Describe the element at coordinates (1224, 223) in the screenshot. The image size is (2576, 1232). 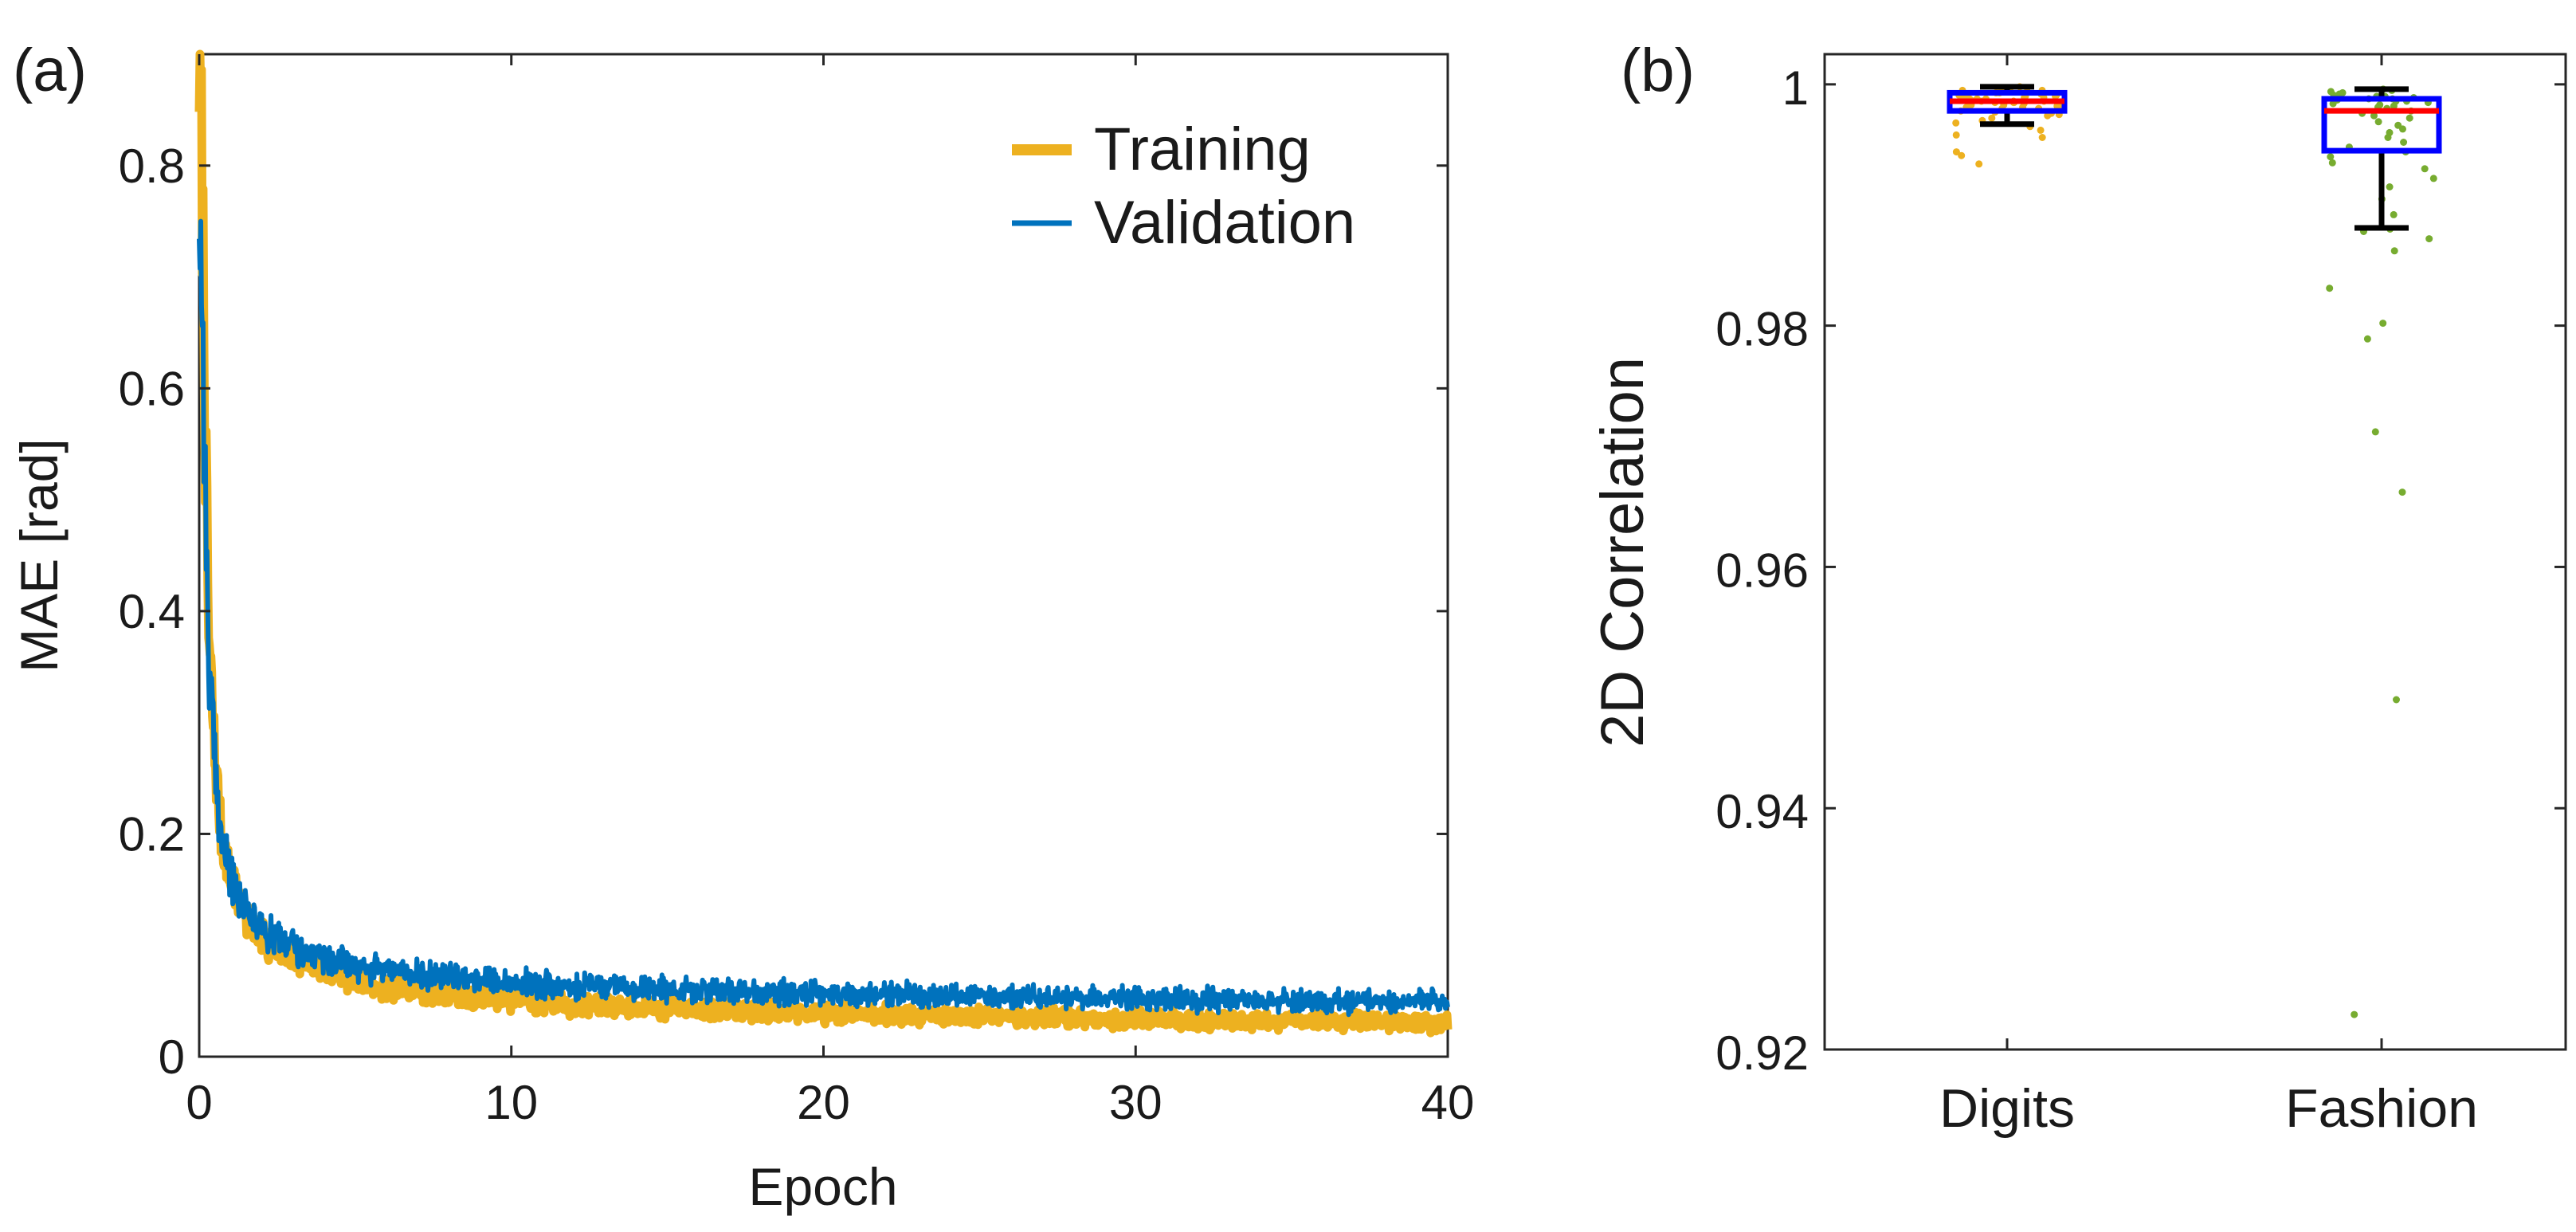
I see `legend-validation-label: Validation` at that location.